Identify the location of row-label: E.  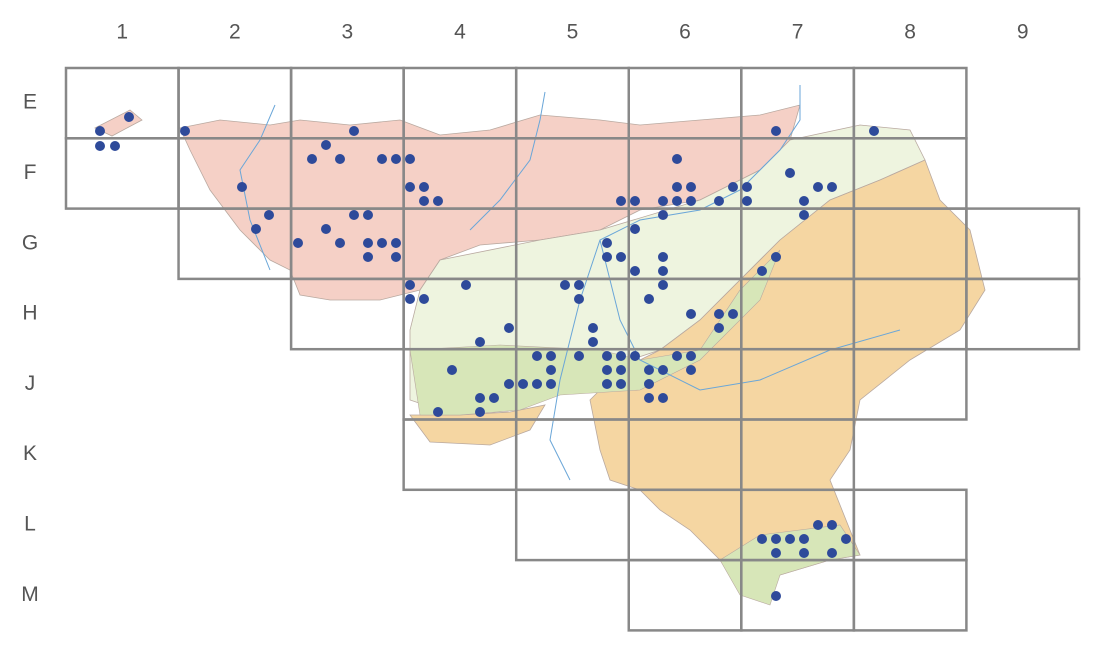
(30, 102).